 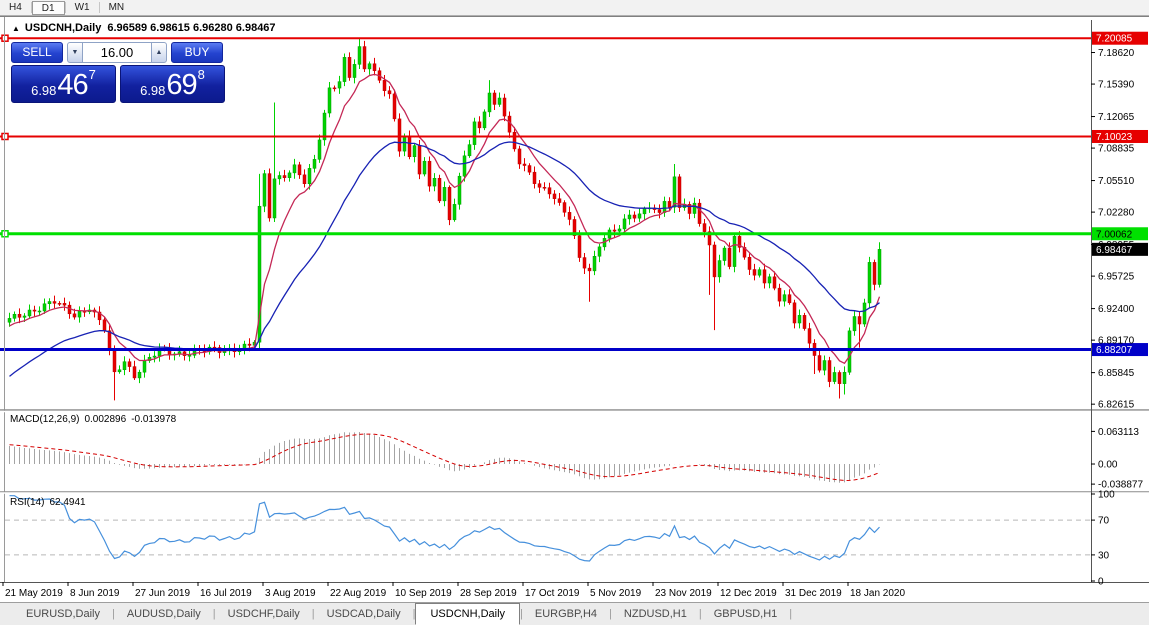 What do you see at coordinates (37, 52) in the screenshot?
I see `sell-button: SELL` at bounding box center [37, 52].